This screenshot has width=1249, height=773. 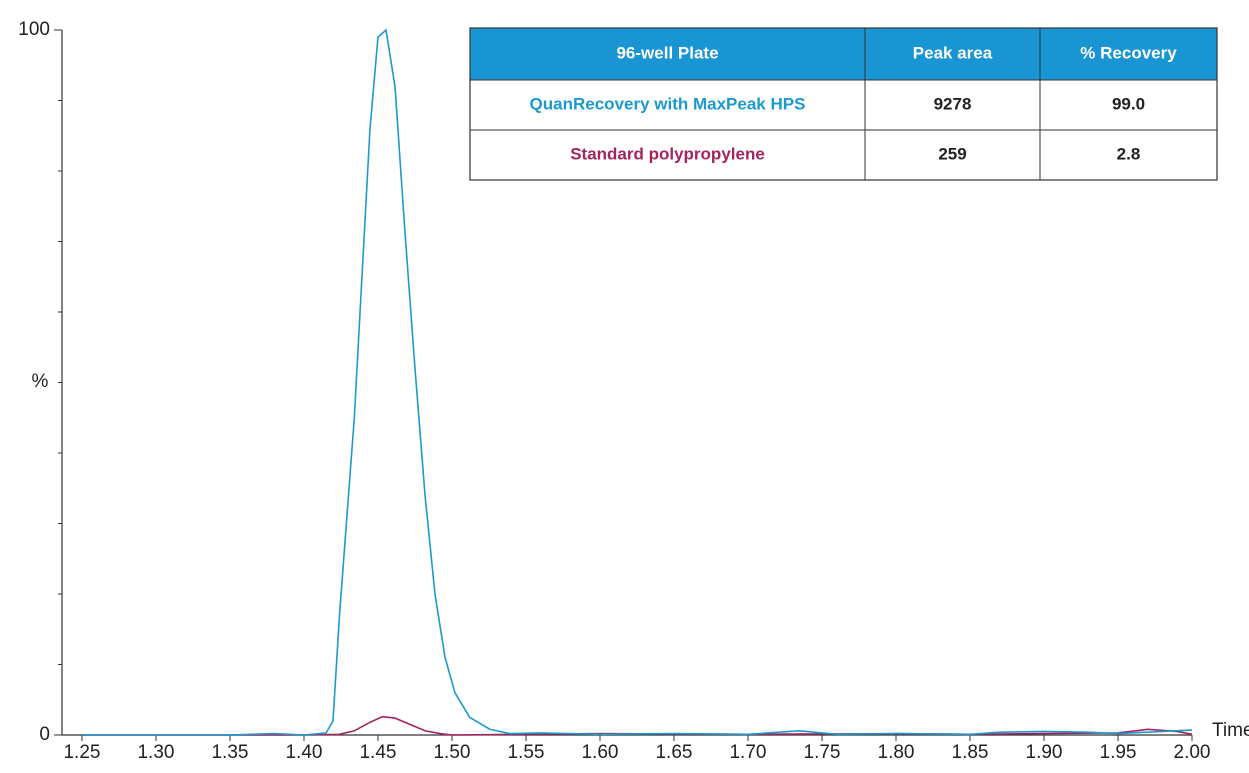 What do you see at coordinates (747, 752) in the screenshot?
I see `x-tick-label: 1.70` at bounding box center [747, 752].